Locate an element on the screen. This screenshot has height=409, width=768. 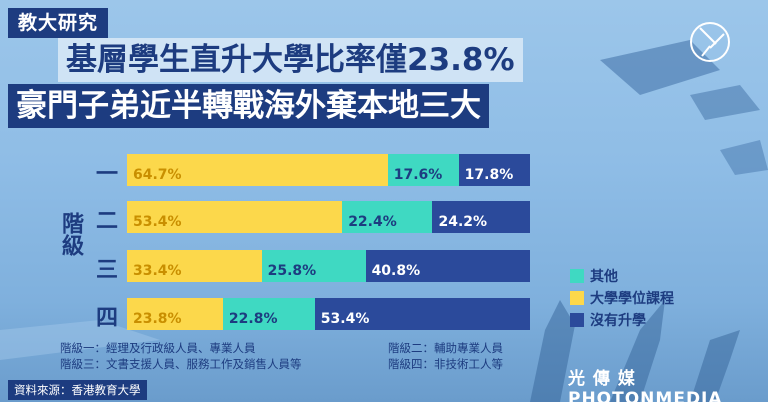
headline-2: 豪門子弟近半轉戰海外棄本地三大 is located at coordinates (248, 106).